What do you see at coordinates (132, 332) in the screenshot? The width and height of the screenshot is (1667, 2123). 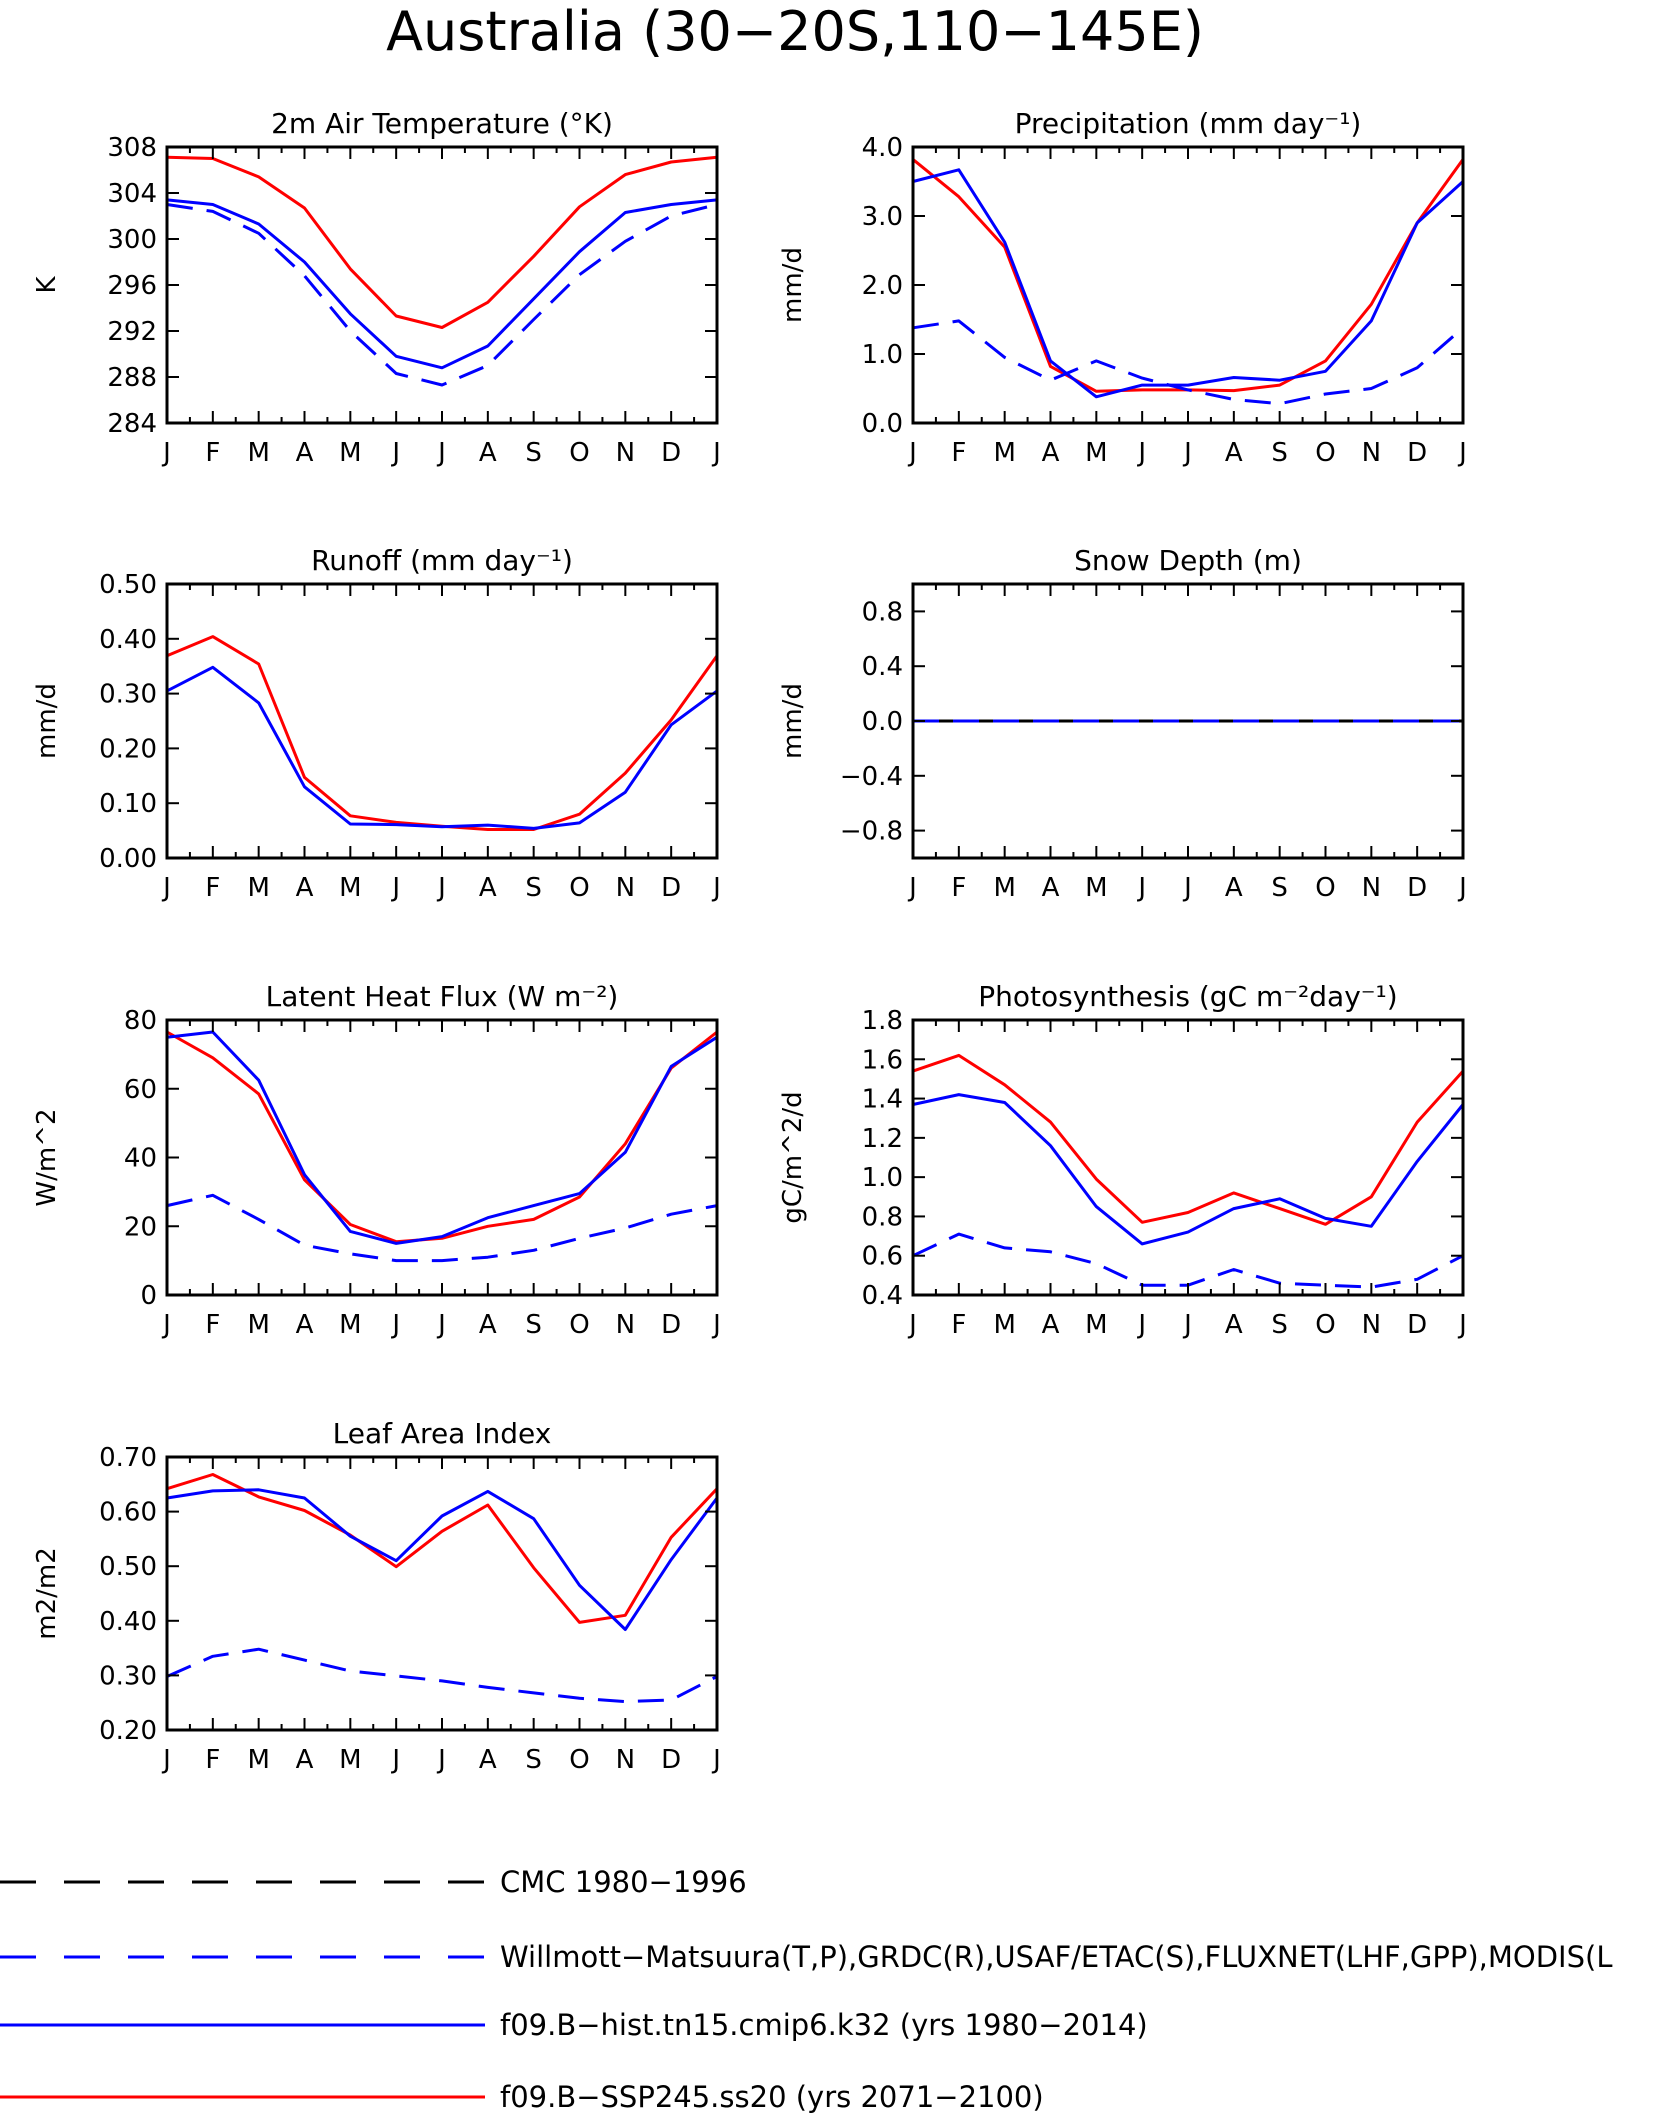 I see `y-tick-label: 292` at bounding box center [132, 332].